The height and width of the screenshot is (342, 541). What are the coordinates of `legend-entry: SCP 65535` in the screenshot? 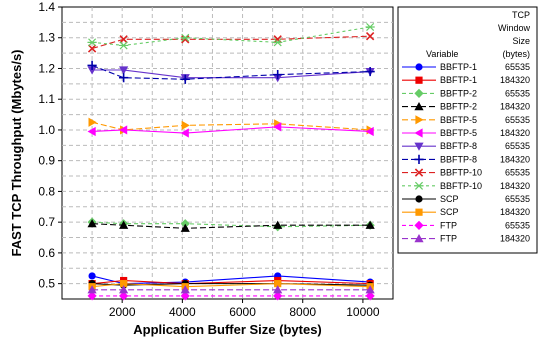 It's located at (466, 199).